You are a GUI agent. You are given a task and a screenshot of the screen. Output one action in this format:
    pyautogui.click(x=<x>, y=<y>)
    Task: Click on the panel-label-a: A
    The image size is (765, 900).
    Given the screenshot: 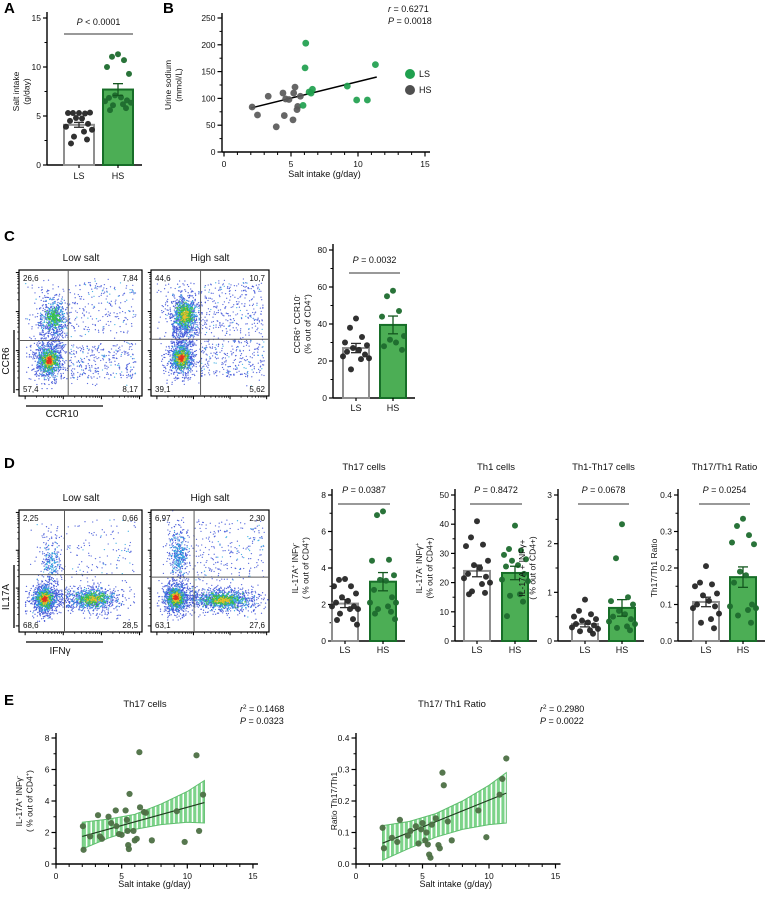 What is the action you would take?
    pyautogui.click(x=9, y=8)
    